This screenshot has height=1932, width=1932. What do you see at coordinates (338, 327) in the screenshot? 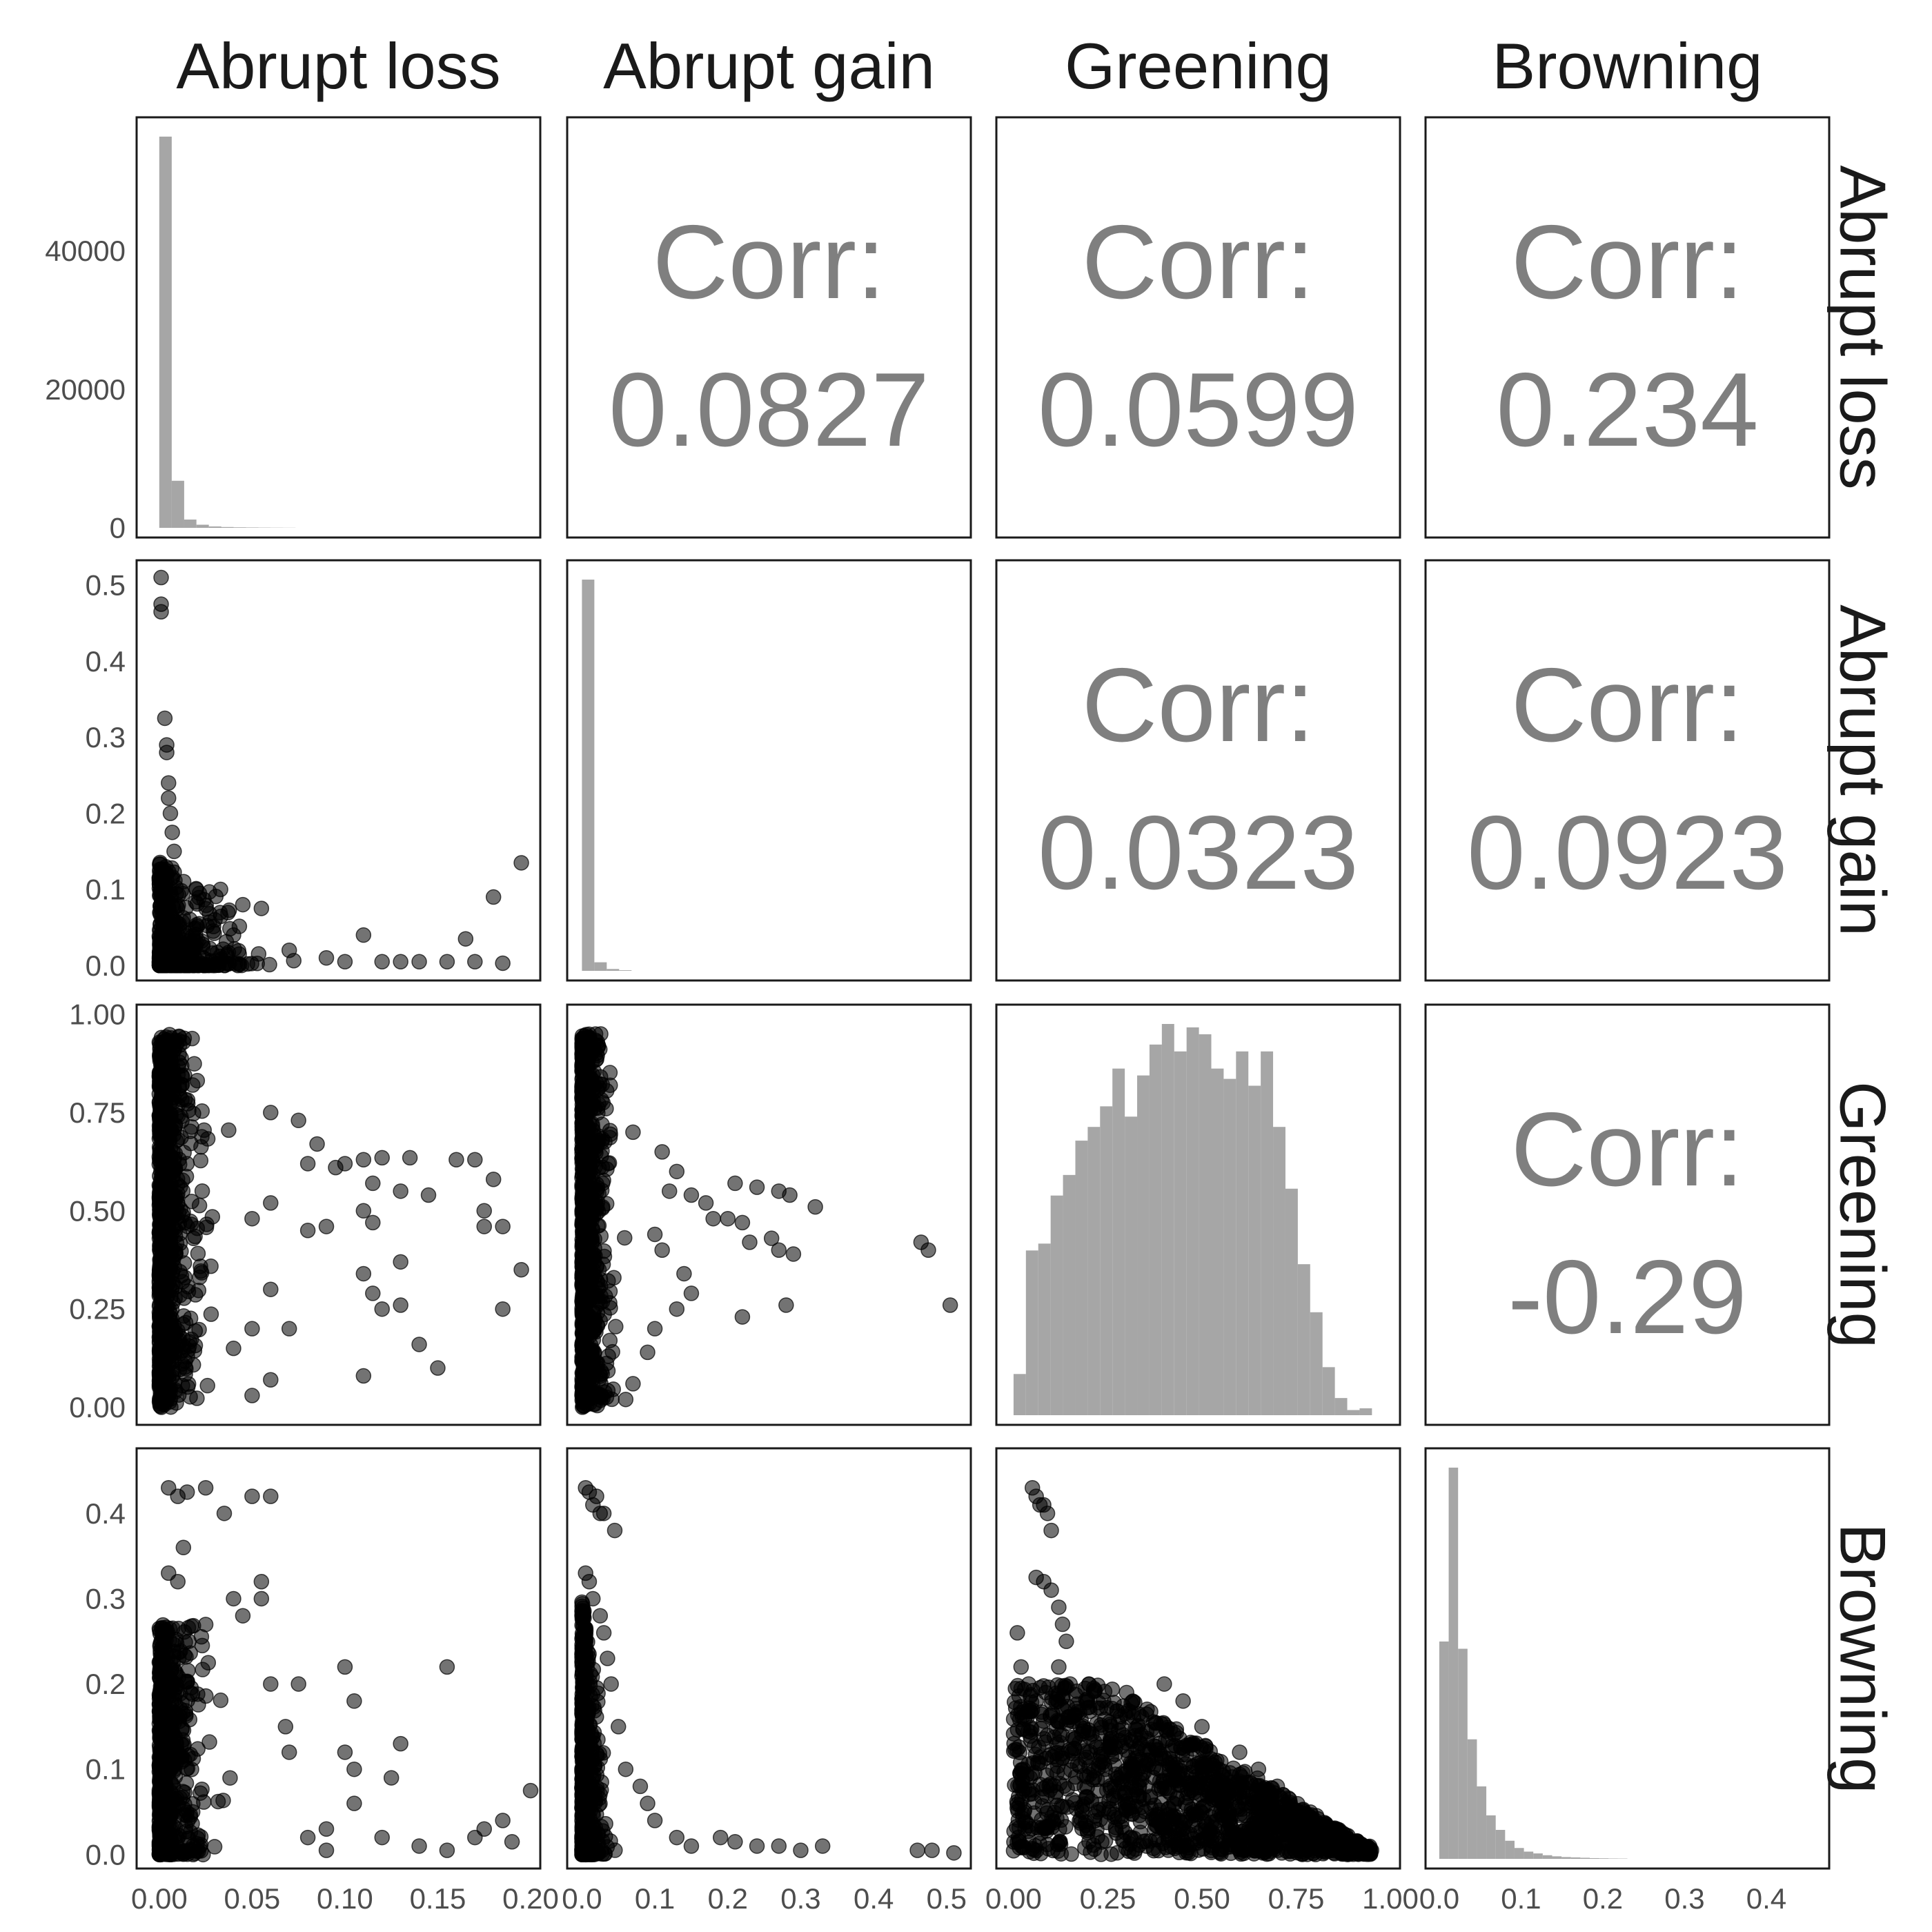
I see `panel-bg-abrupt-loss-abrupt-loss` at bounding box center [338, 327].